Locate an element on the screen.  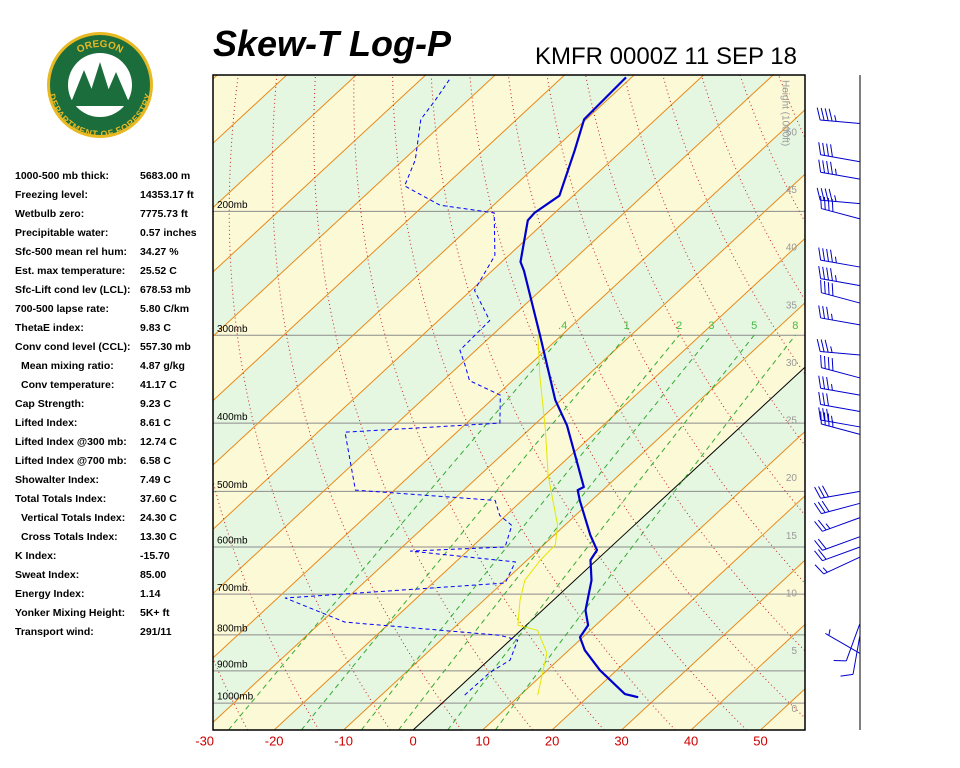
height-label: 50 is located at coordinates (792, 132).